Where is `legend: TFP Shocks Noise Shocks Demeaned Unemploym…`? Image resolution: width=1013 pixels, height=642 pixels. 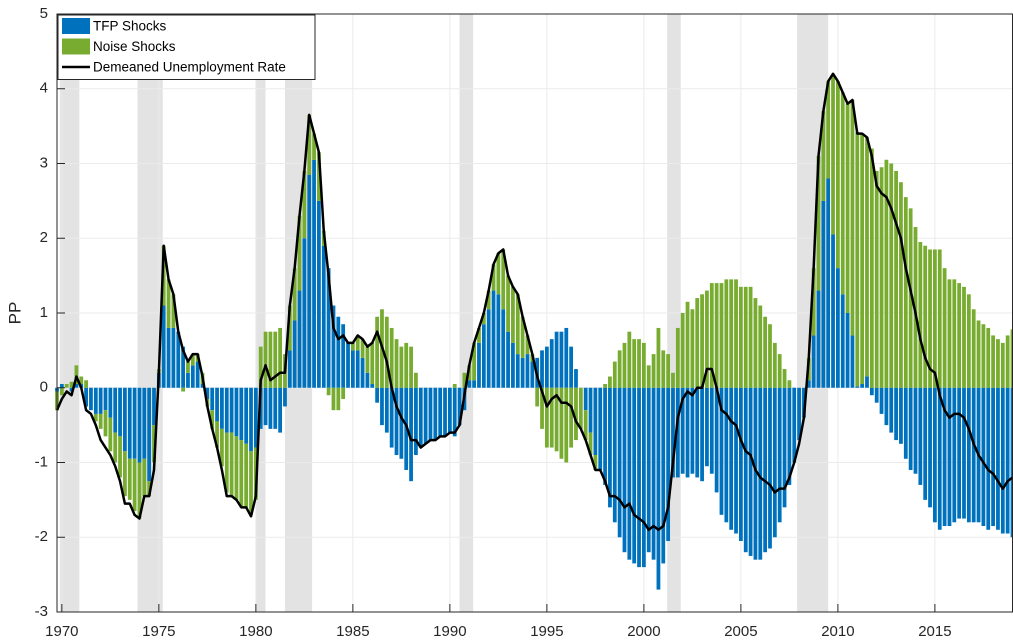
legend: TFP Shocks Noise Shocks Demeaned Unemploym… is located at coordinates (186, 47).